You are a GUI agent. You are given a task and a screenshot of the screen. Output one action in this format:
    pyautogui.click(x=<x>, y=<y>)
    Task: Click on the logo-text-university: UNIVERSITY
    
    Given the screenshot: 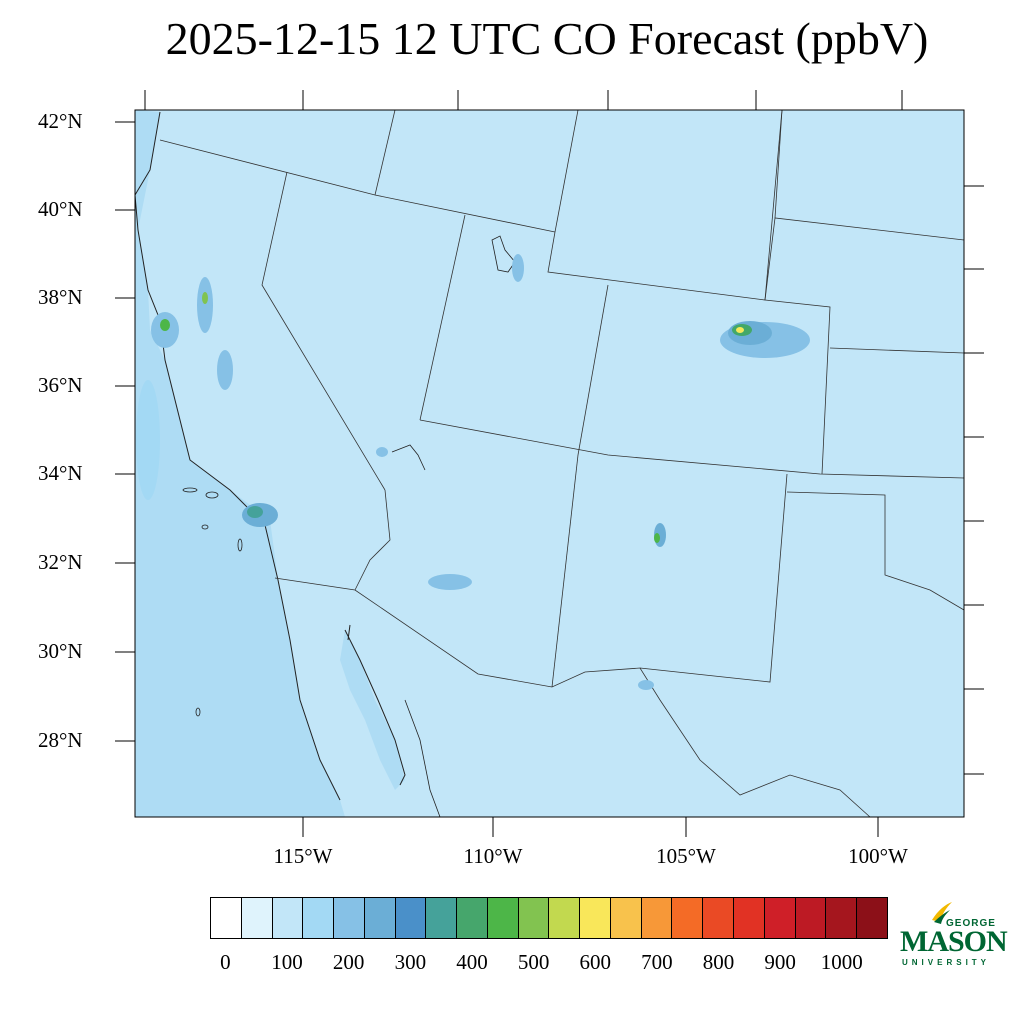 What is the action you would take?
    pyautogui.click(x=946, y=962)
    